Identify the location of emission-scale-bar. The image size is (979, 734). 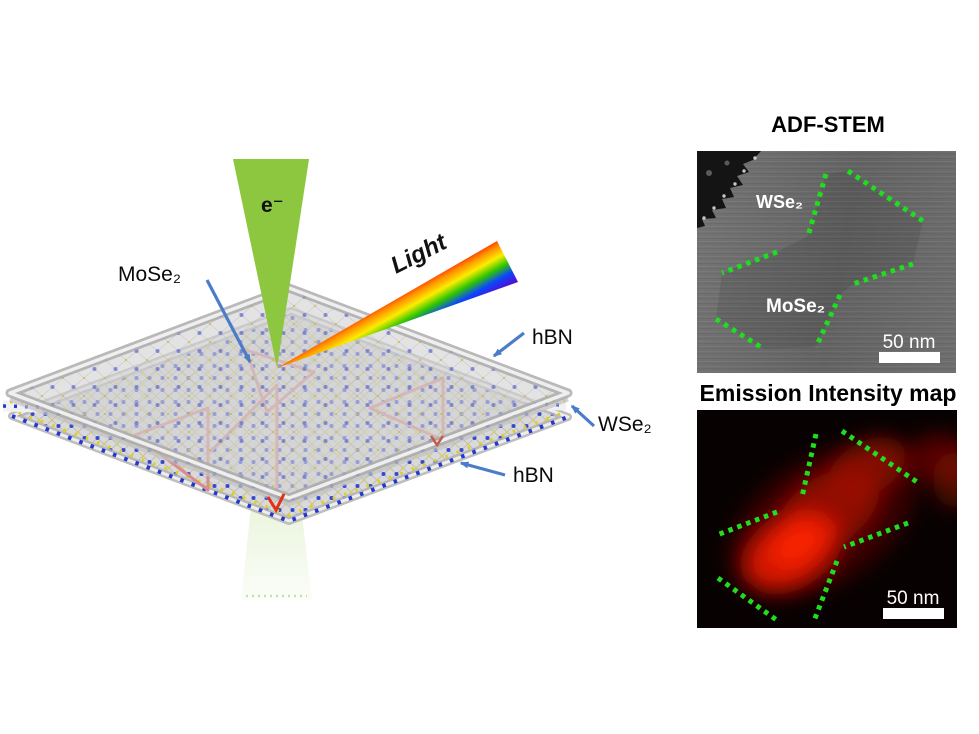
(913, 613).